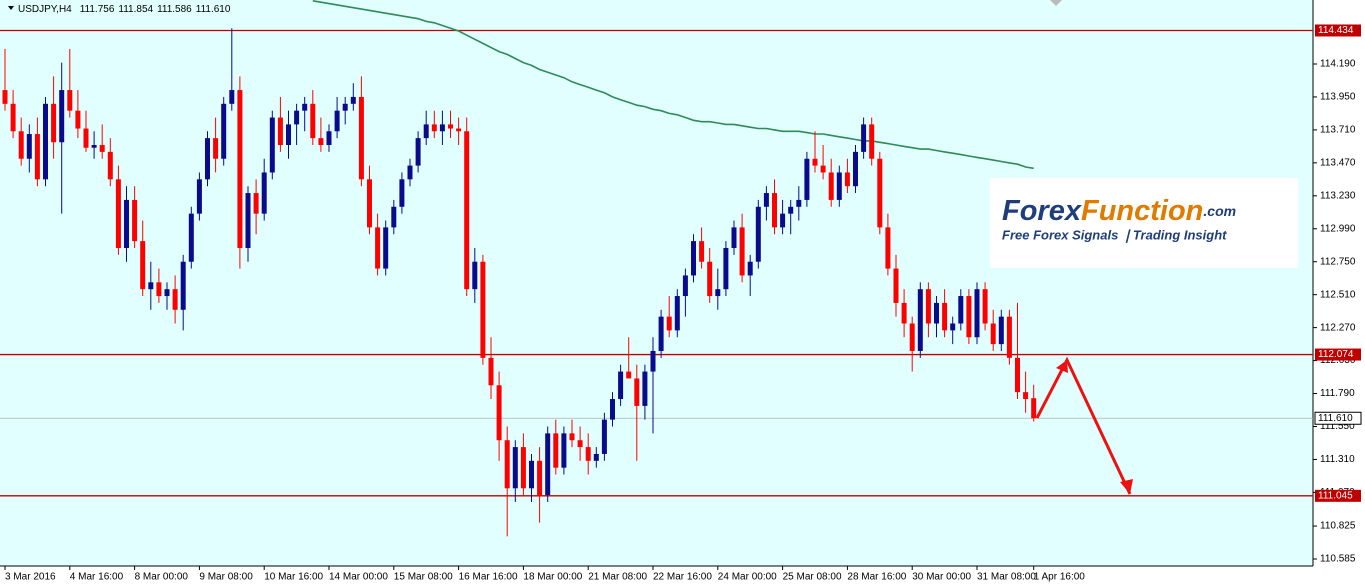 This screenshot has width=1365, height=586. I want to click on y-tick-label: 112.270, so click(1338, 327).